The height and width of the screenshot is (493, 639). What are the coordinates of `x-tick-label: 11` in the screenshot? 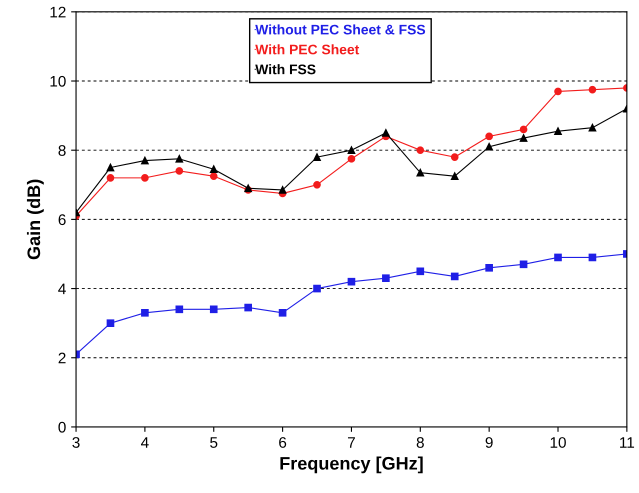 It's located at (627, 442).